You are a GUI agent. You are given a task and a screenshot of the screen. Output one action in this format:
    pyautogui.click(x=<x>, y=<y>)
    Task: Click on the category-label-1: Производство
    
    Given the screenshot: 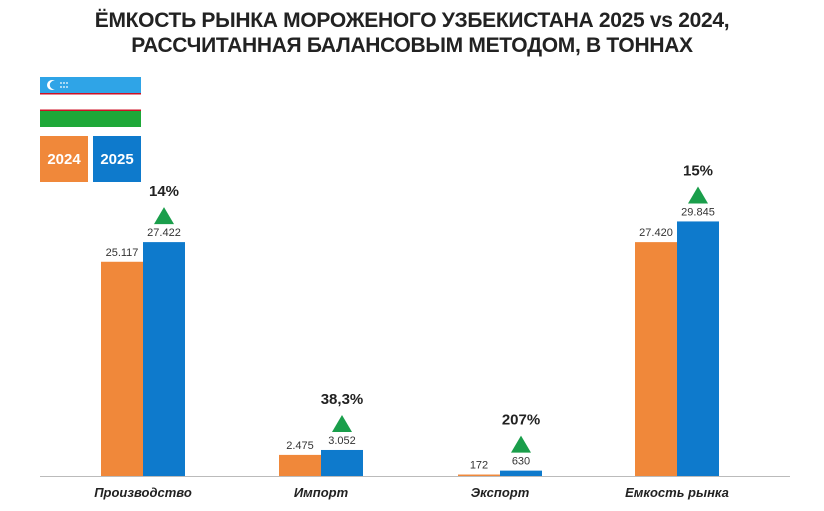 What is the action you would take?
    pyautogui.click(x=143, y=492)
    